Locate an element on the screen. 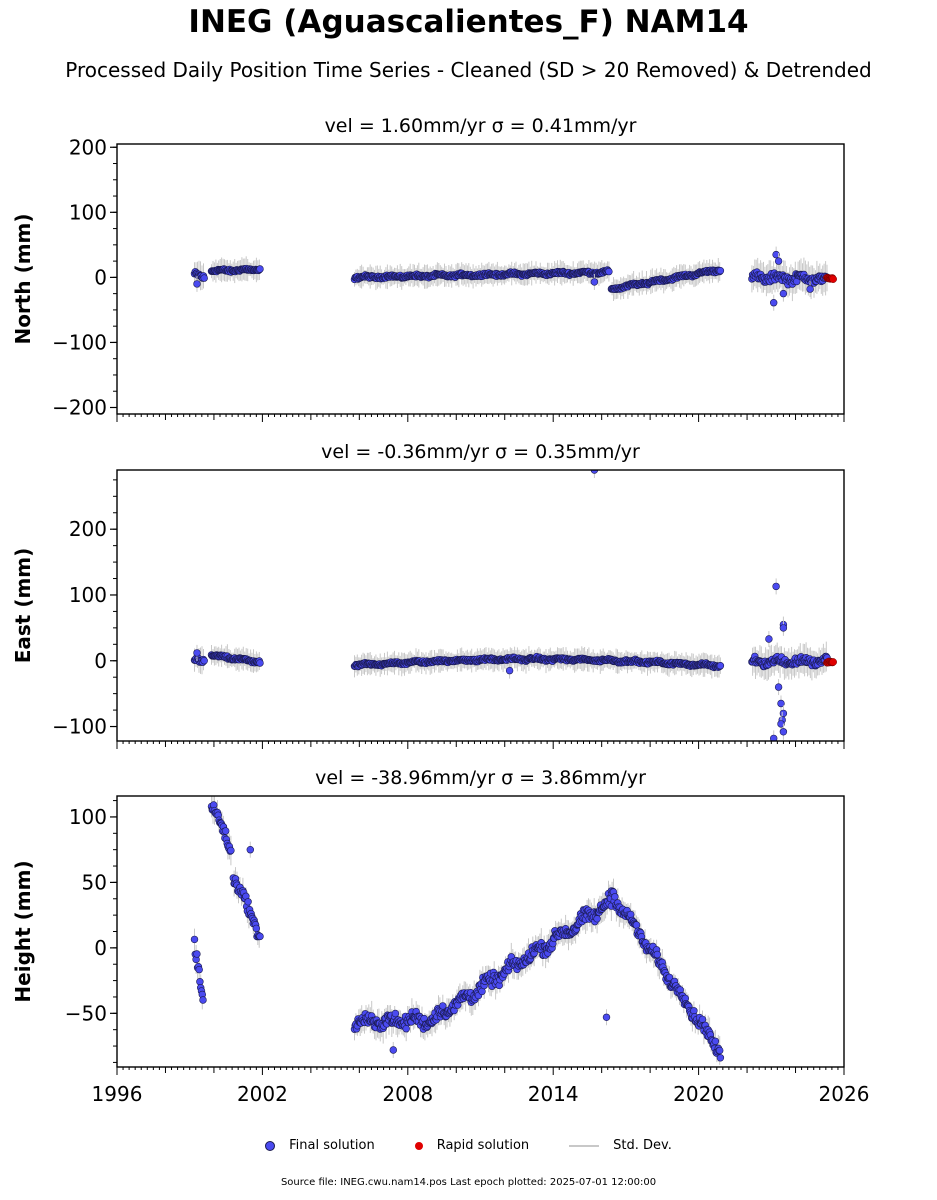 The width and height of the screenshot is (937, 1200). legend: Final solution Rapid solution Std. Dev. is located at coordinates (468, 1145).